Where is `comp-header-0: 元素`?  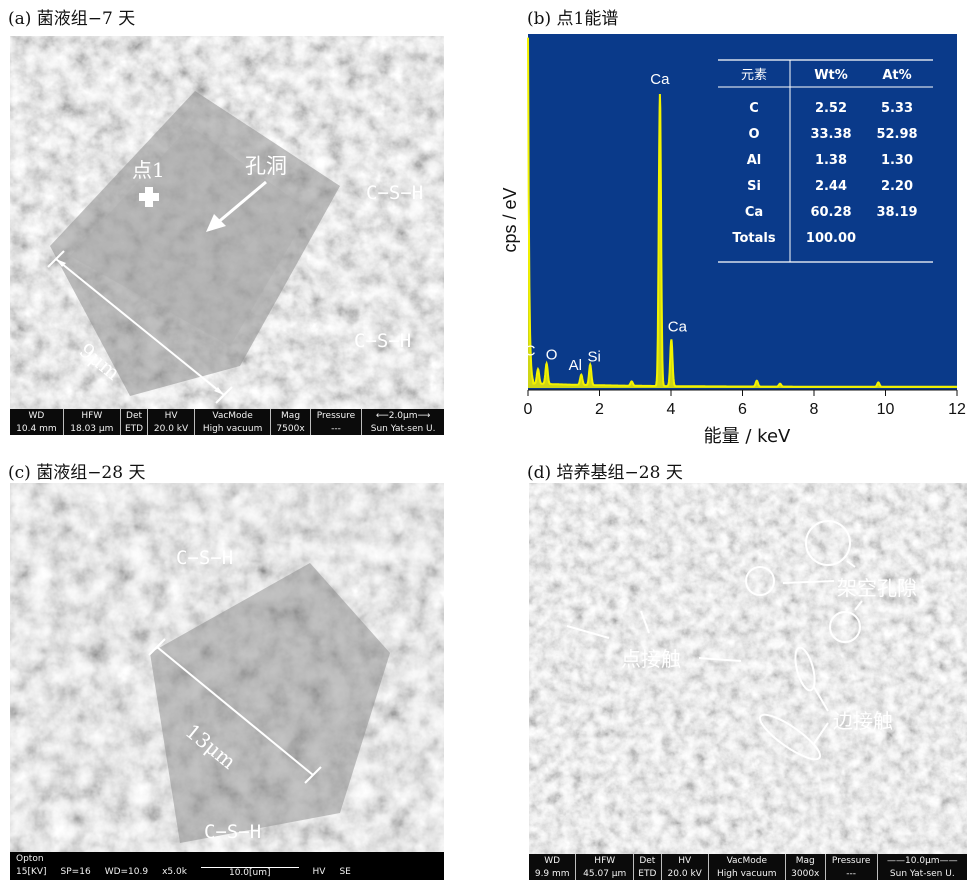
comp-header-0: 元素 is located at coordinates (754, 75).